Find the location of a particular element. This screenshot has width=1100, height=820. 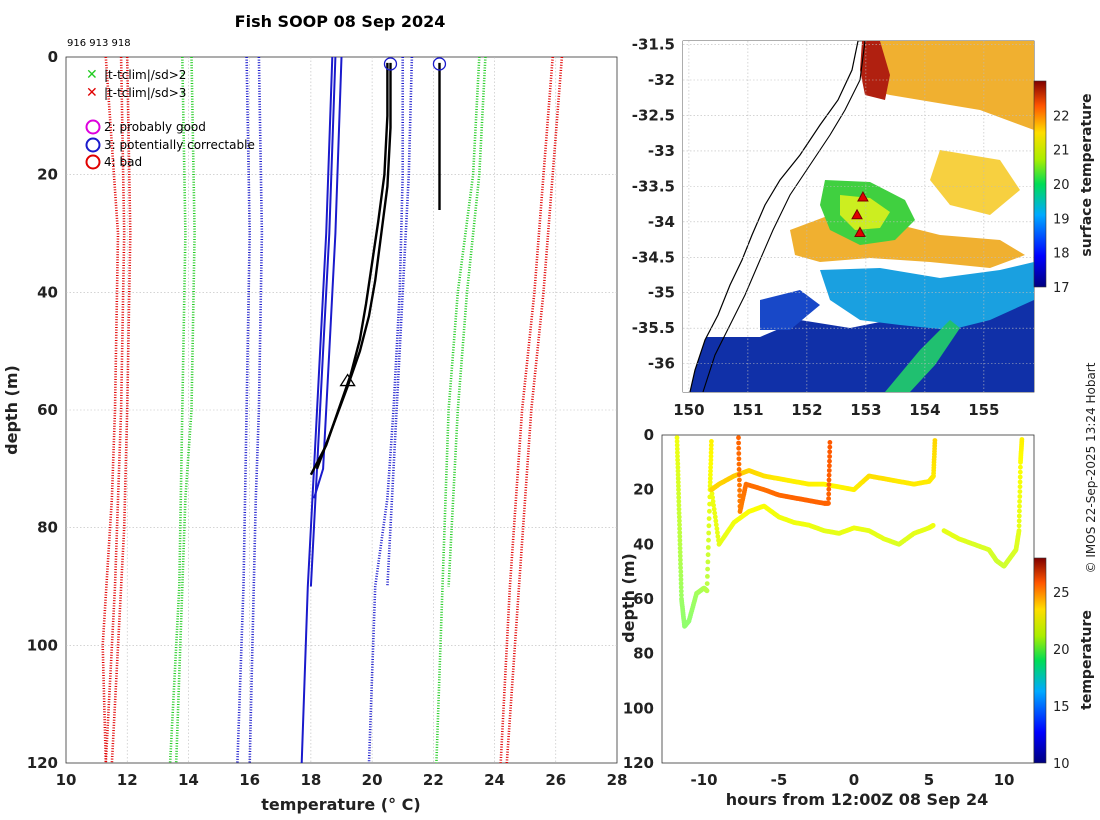

sst-map-field is located at coordinates (858, 216).